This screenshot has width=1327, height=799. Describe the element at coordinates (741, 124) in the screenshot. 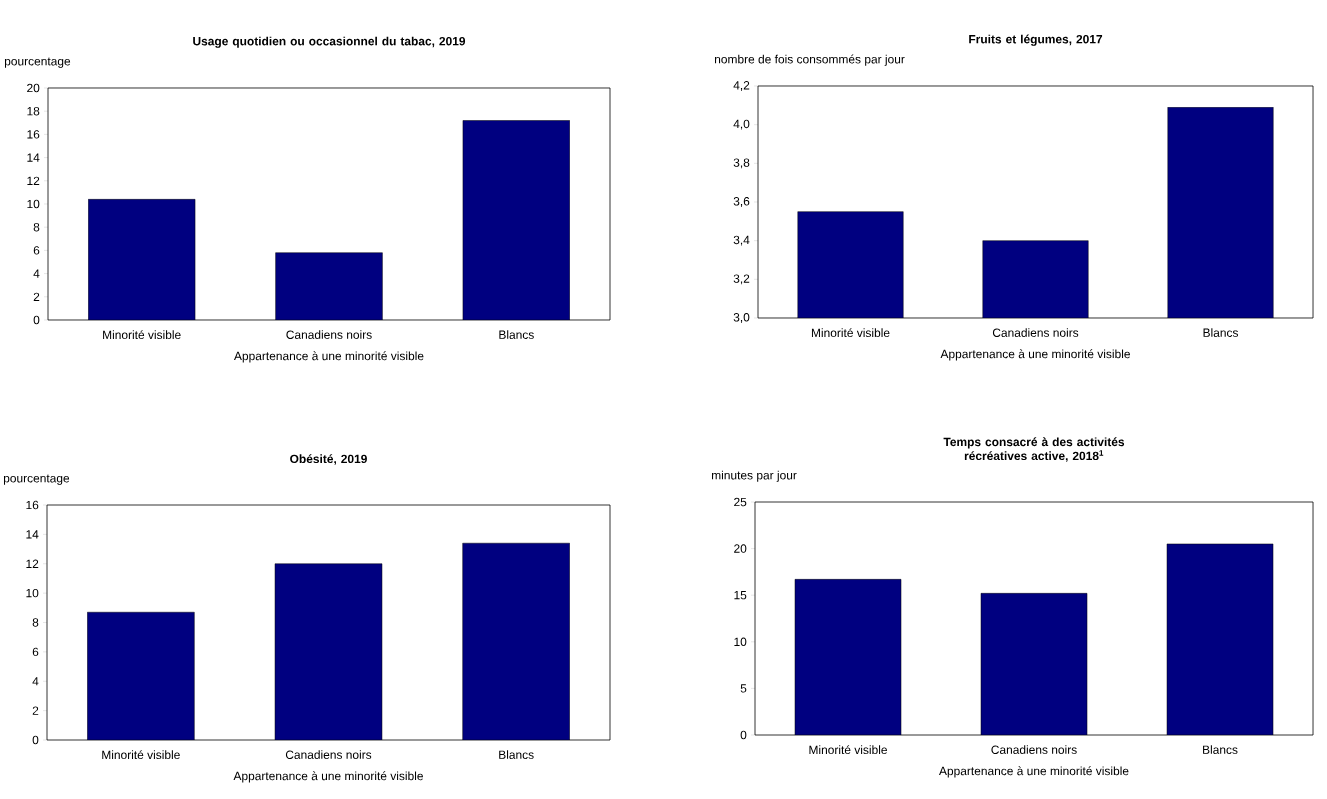

I see `y-tick-label: 4,0` at that location.